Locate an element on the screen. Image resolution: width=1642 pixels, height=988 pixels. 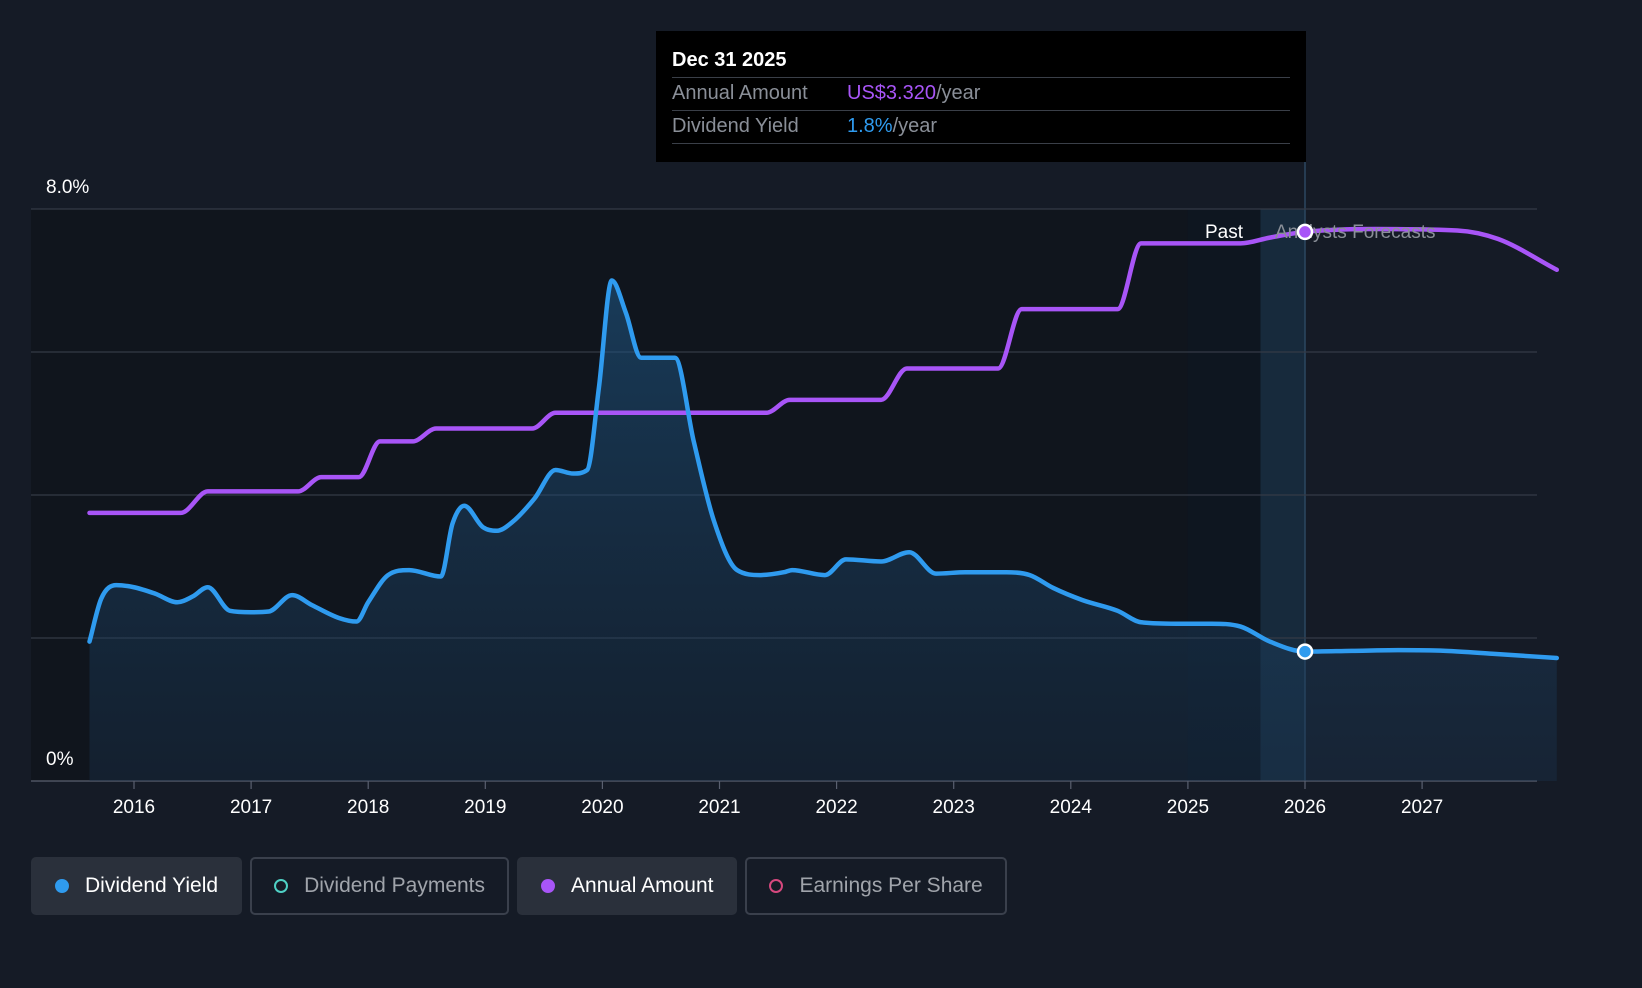
past-label: Past is located at coordinates (1224, 232).